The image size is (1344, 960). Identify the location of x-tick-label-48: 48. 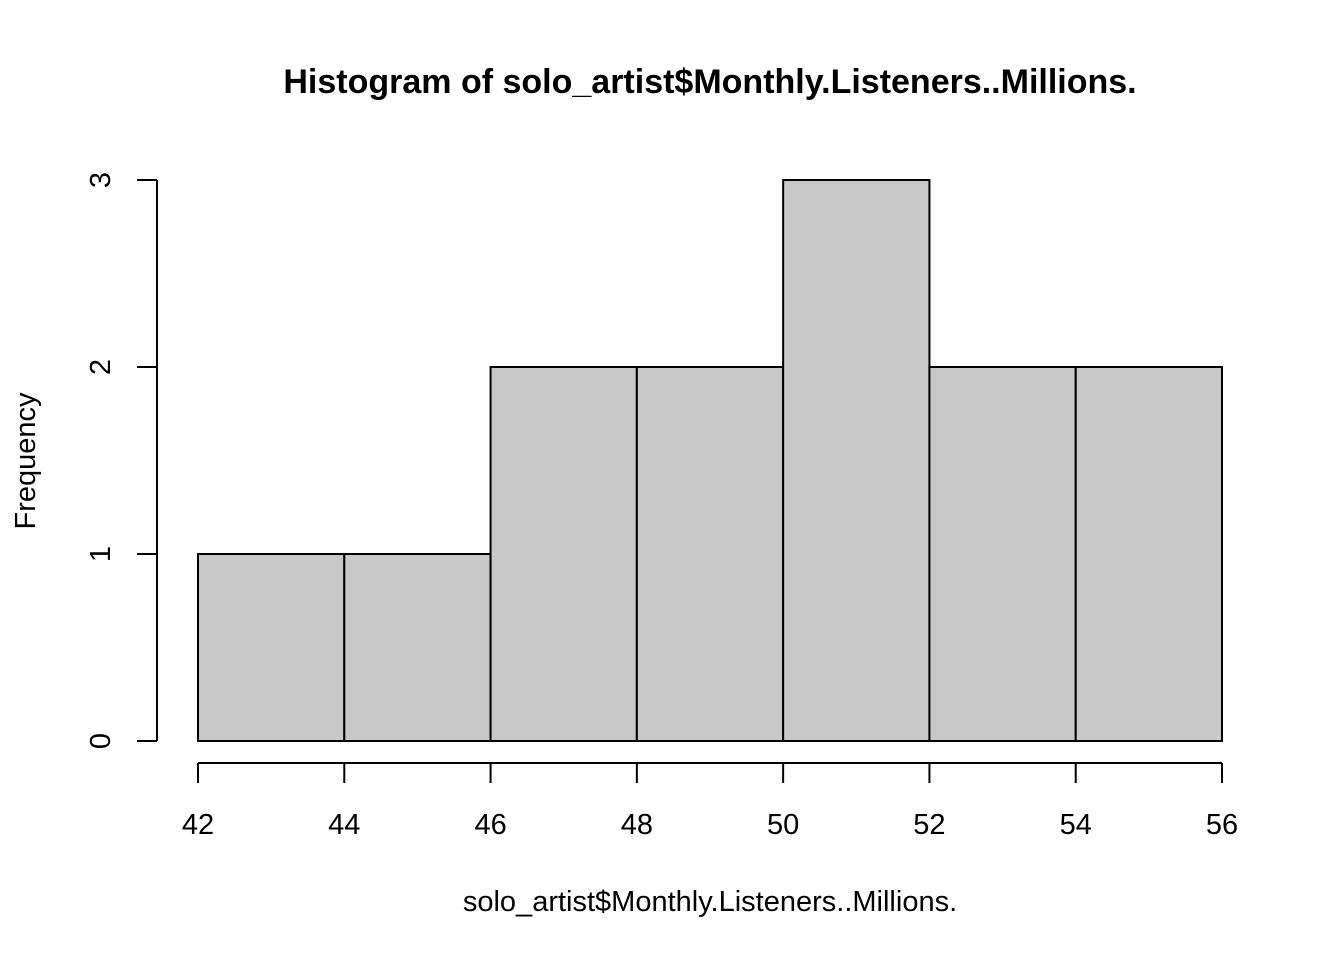
(637, 825).